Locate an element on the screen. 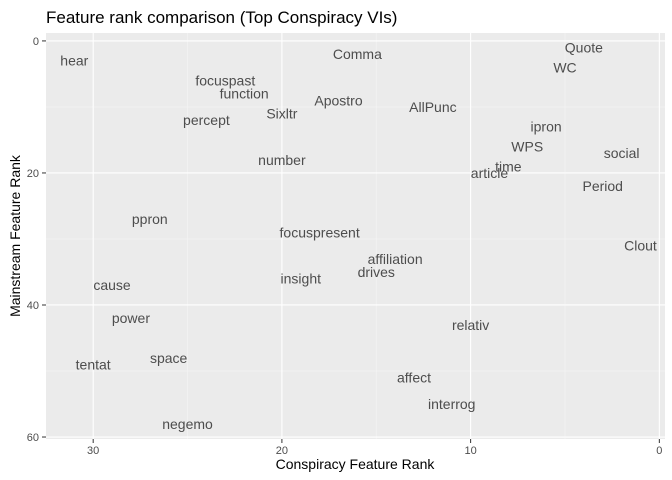 This screenshot has height=480, width=672. point-label-wps: WPS is located at coordinates (527, 147).